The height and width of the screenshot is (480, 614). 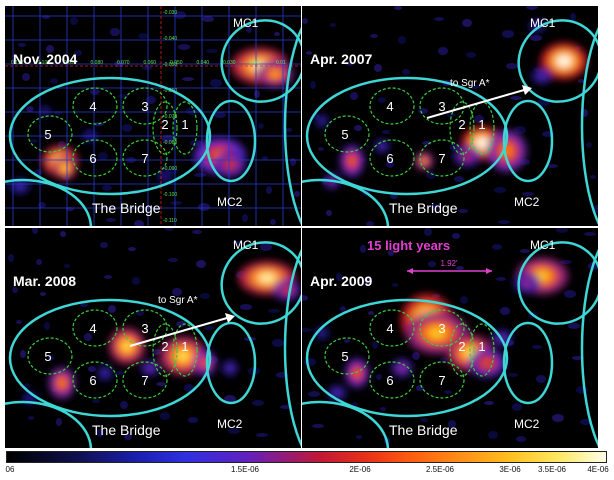 What do you see at coordinates (281, 63) in the screenshot?
I see `grid-x-label: 0.01` at bounding box center [281, 63].